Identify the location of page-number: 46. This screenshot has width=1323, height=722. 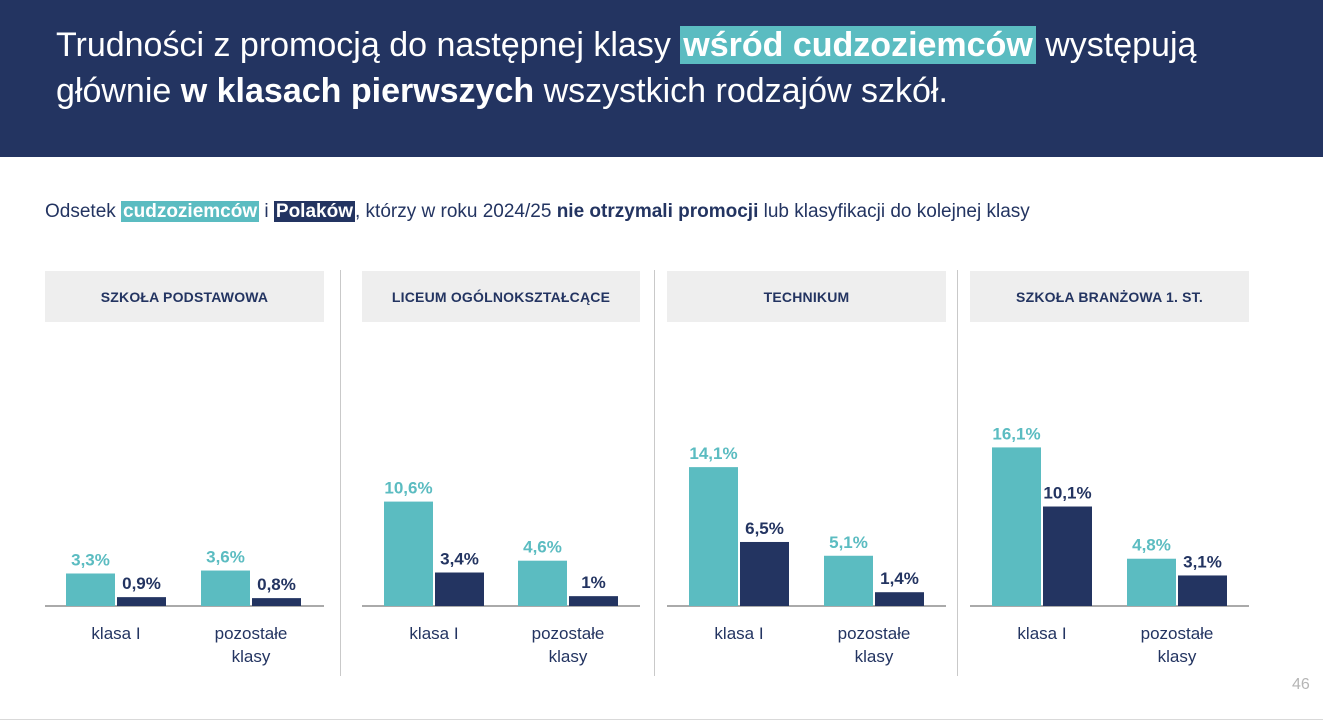
(1301, 684).